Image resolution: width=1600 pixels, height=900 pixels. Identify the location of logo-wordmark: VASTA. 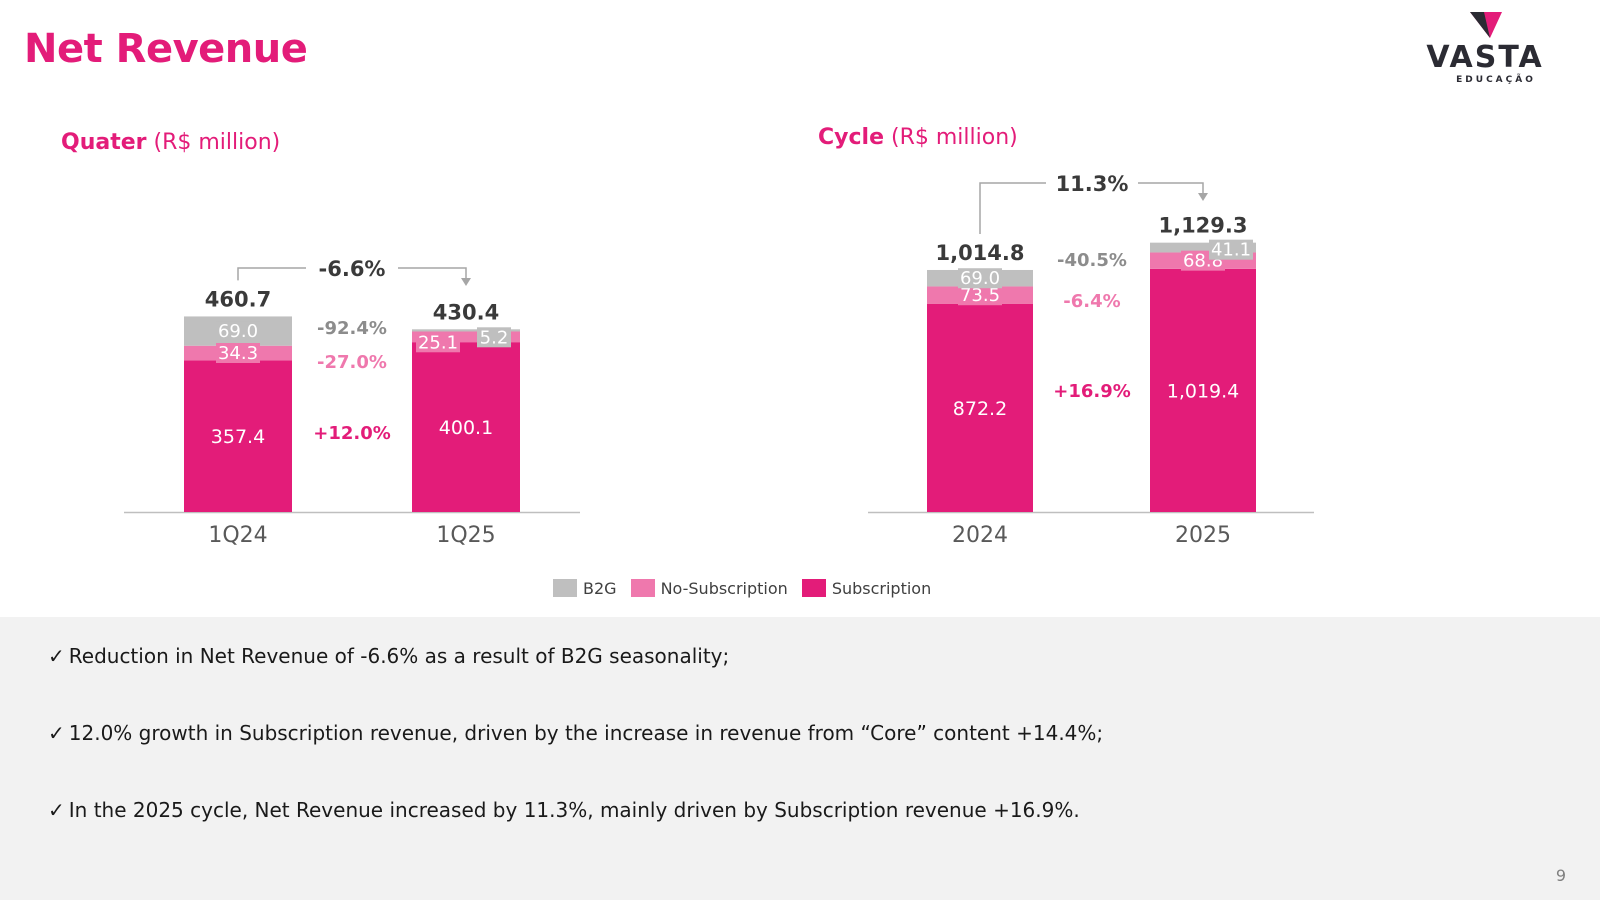
(1485, 57).